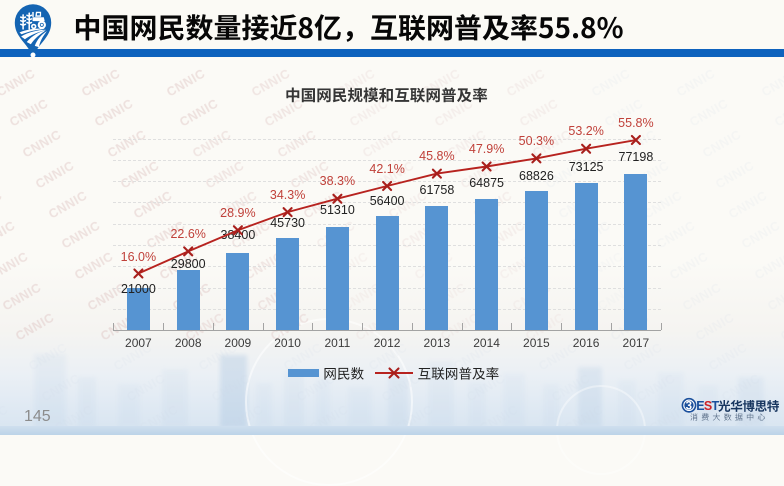  I want to click on svg-text: 3, so click(689, 406).